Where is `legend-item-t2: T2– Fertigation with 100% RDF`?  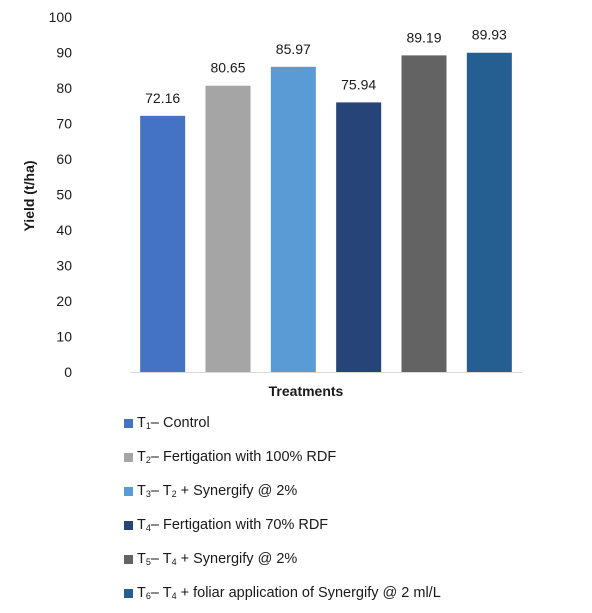
legend-item-t2: T2– Fertigation with 100% RDF is located at coordinates (354, 457).